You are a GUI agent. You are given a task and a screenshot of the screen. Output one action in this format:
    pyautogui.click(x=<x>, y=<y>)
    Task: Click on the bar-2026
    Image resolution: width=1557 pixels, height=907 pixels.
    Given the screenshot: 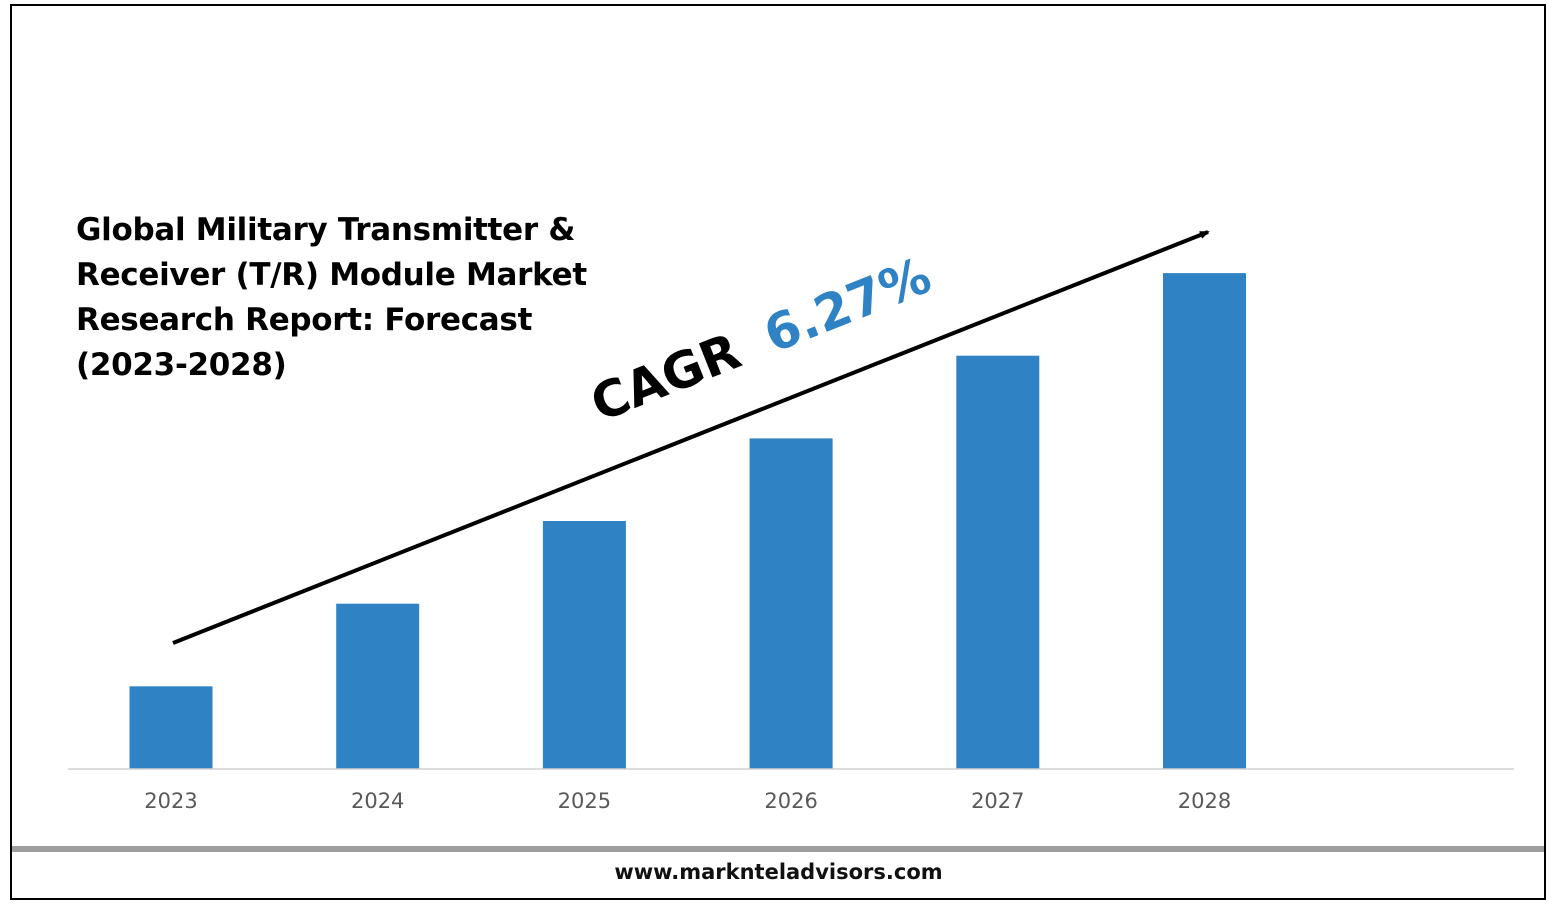 What is the action you would take?
    pyautogui.click(x=791, y=603)
    